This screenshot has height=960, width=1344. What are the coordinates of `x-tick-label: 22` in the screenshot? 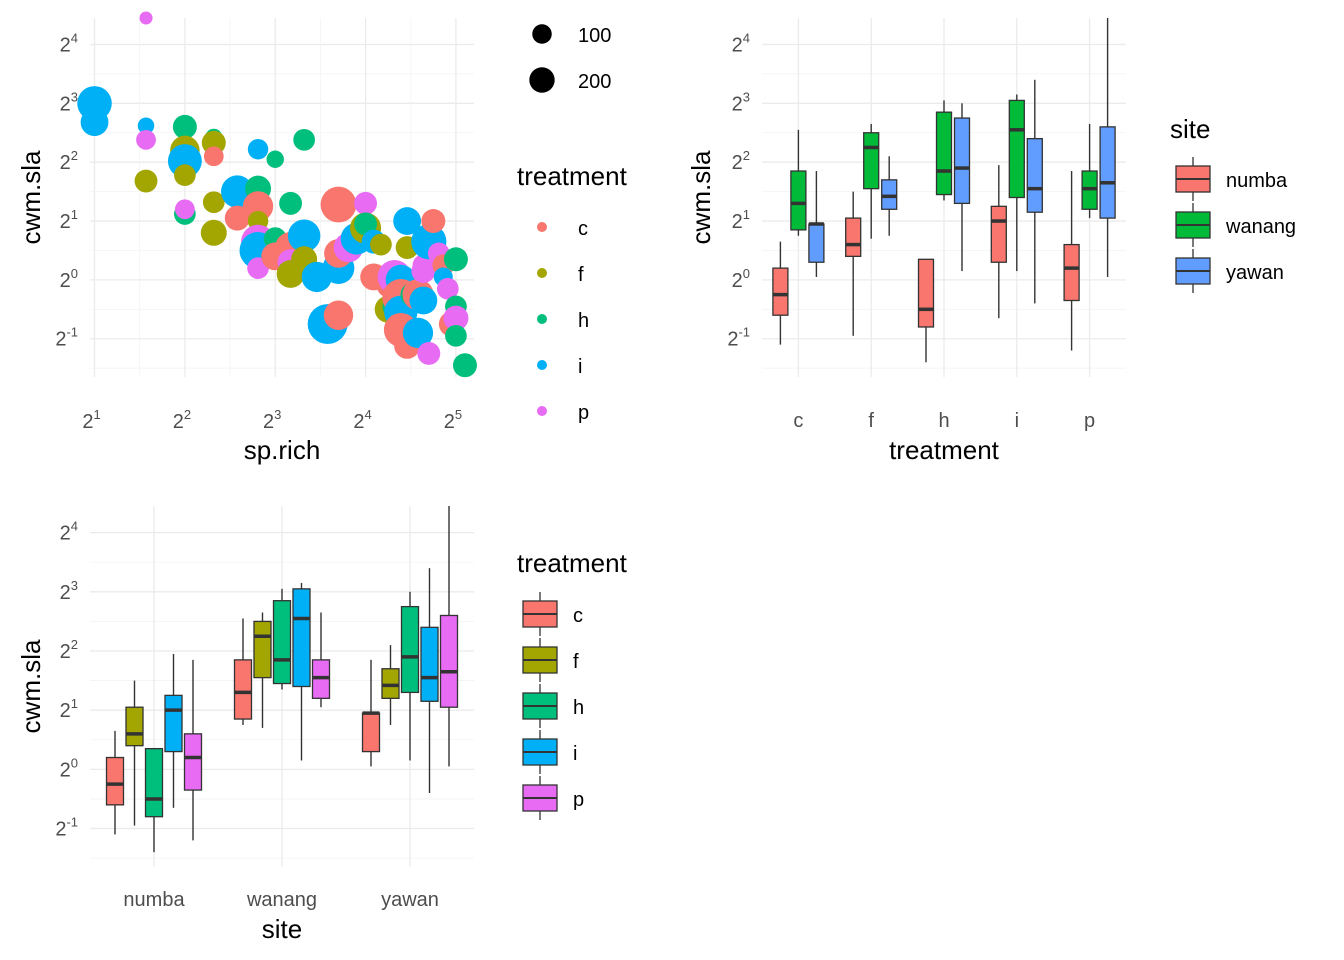 It's located at (182, 420).